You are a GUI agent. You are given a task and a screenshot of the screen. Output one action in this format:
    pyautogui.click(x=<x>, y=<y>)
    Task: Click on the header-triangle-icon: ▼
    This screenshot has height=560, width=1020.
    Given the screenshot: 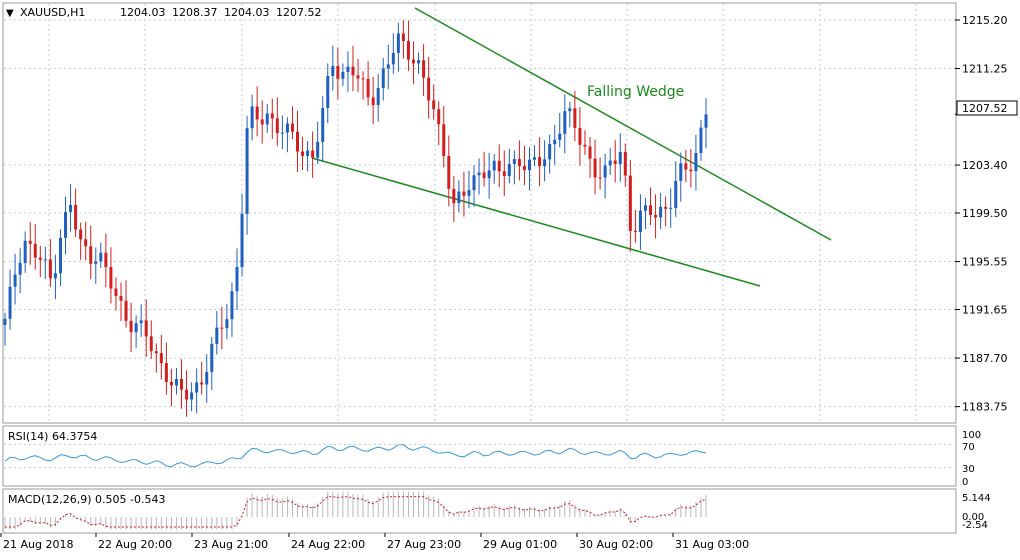 What is the action you would take?
    pyautogui.click(x=10, y=13)
    